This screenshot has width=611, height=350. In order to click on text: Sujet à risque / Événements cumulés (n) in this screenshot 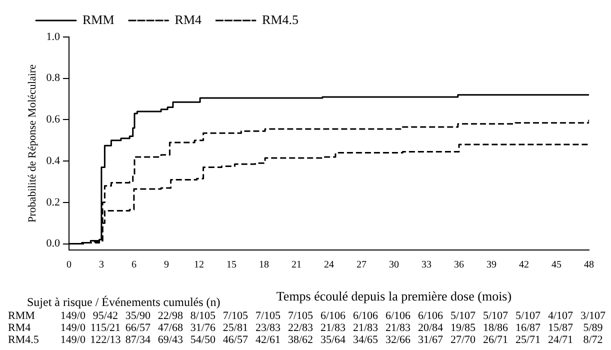, I will do `click(123, 302)`.